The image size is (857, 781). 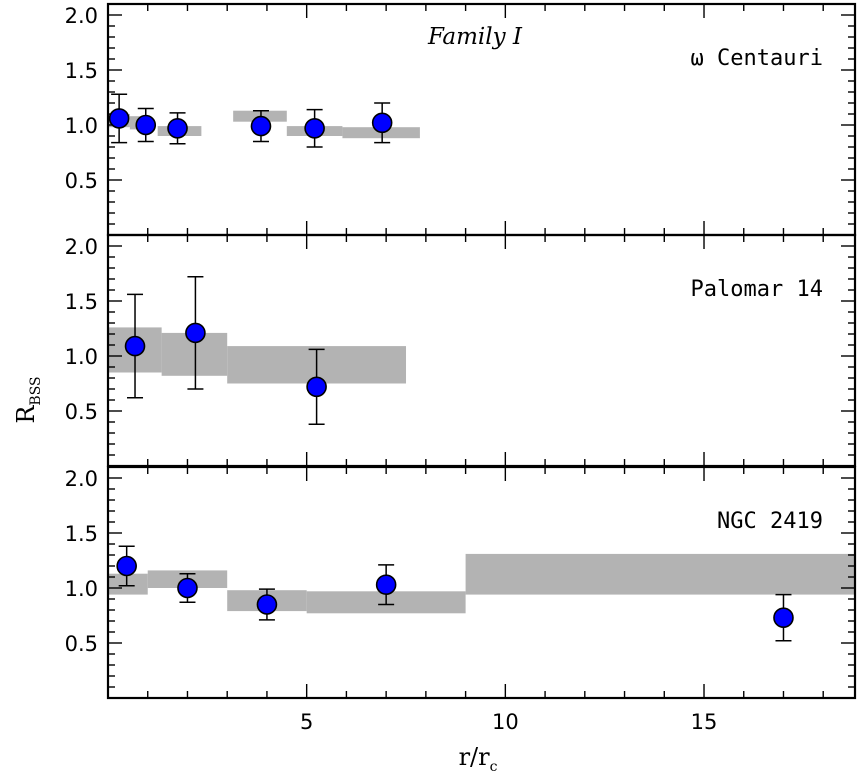 What do you see at coordinates (475, 757) in the screenshot?
I see `x-axis-label-main: r/r` at bounding box center [475, 757].